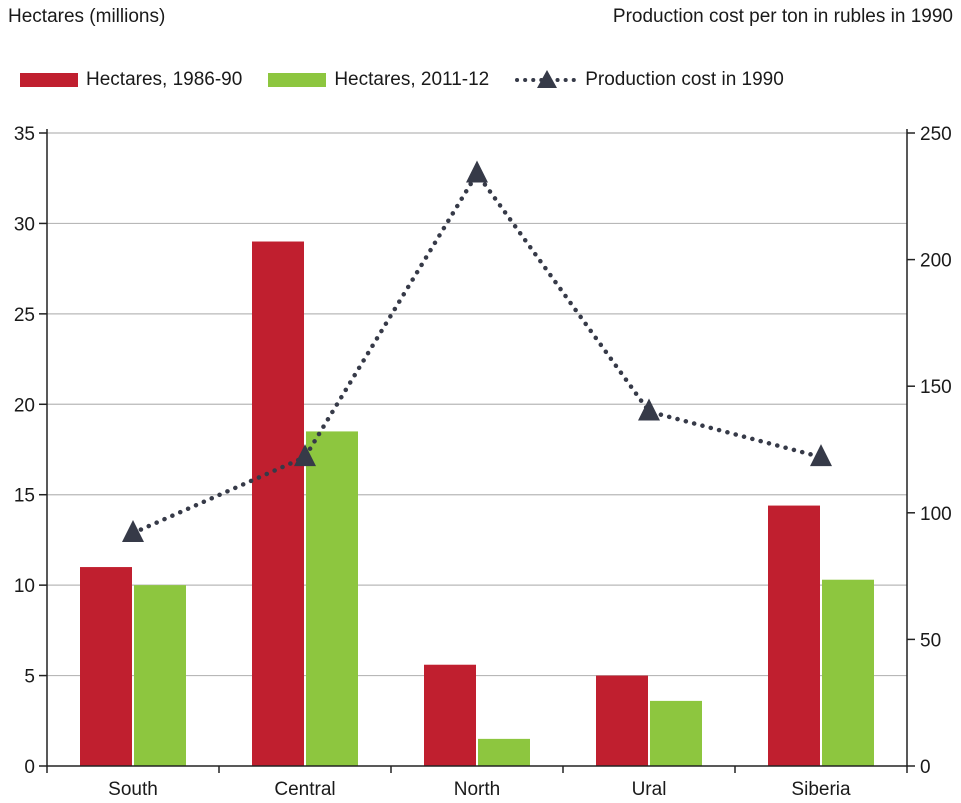 The height and width of the screenshot is (803, 961). Describe the element at coordinates (930, 640) in the screenshot. I see `right-tick-label: 50` at that location.